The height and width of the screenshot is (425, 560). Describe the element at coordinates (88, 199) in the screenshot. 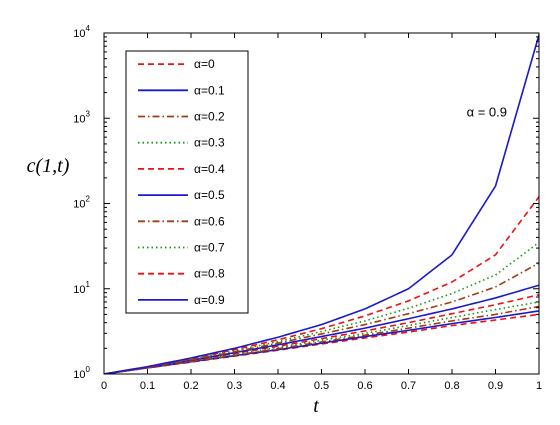

I see `y-tick-exponent: 2` at that location.